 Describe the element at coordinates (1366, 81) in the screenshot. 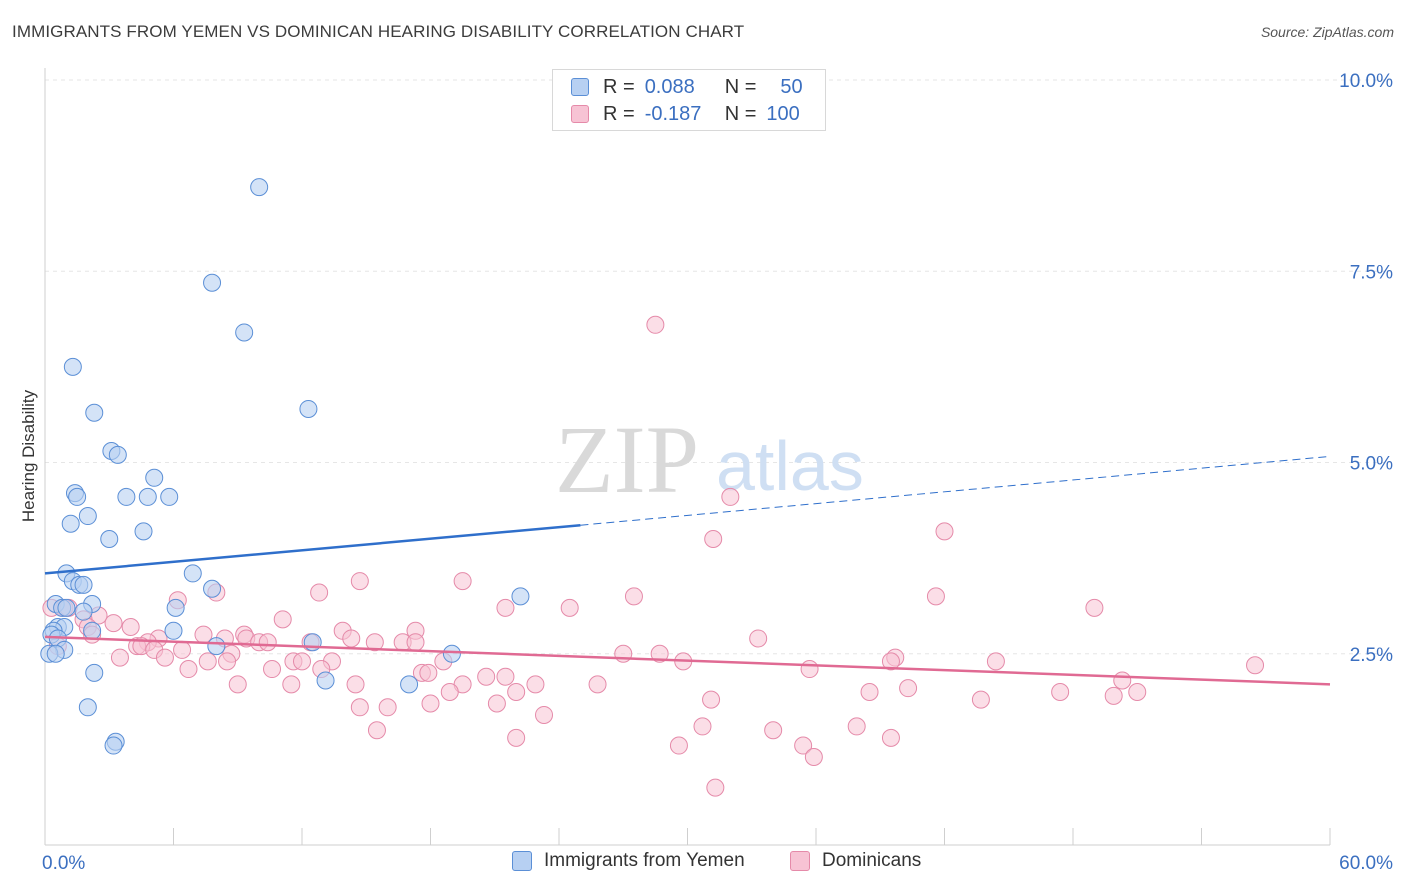

I see `y-tick-label: 10.0%` at that location.